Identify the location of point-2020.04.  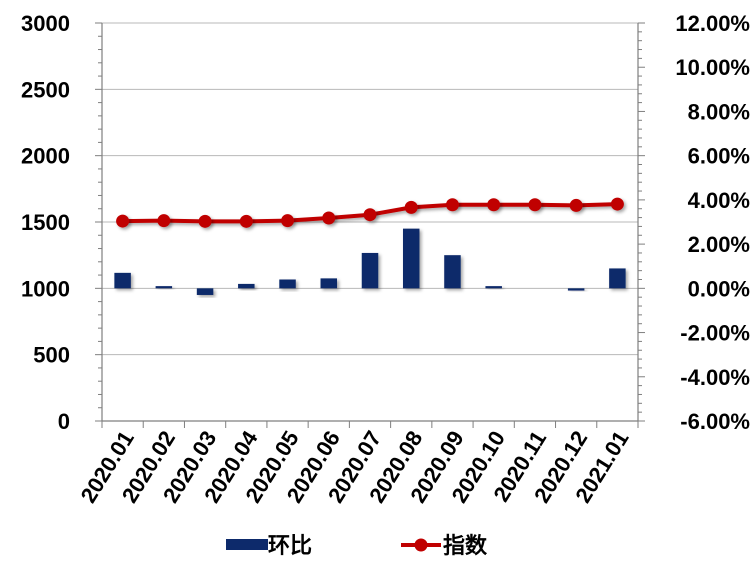
(246, 221).